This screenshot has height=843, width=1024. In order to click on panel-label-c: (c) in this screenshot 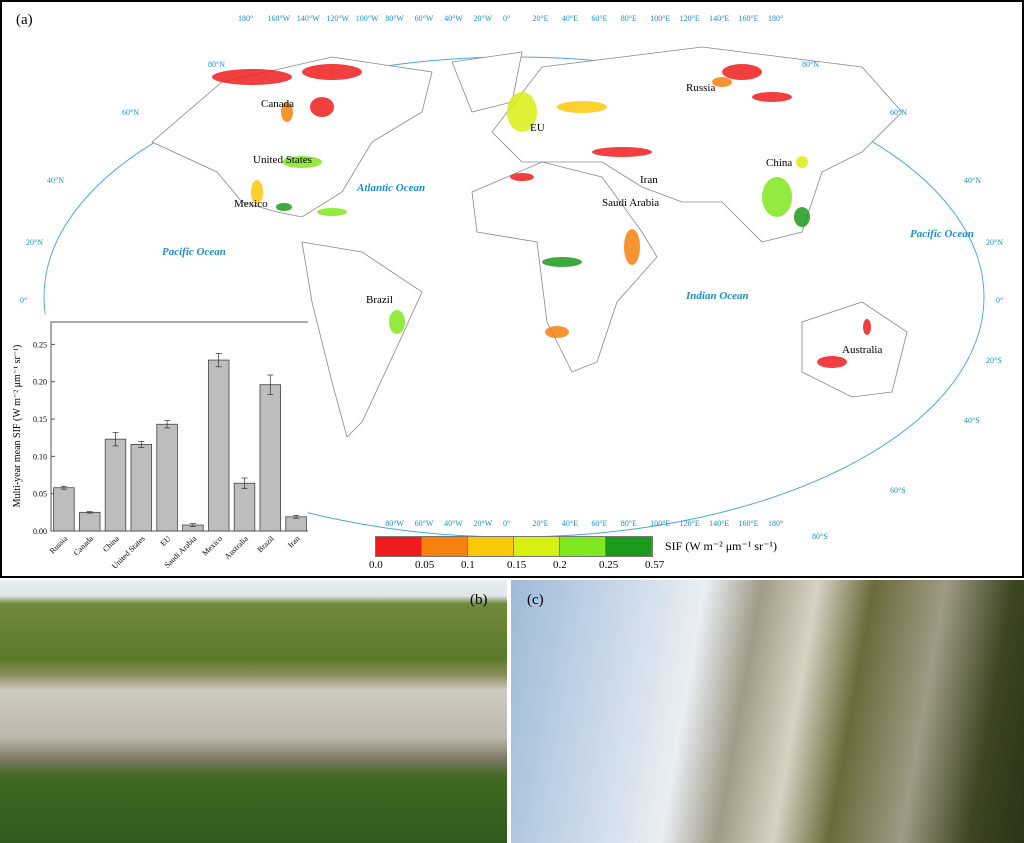, I will do `click(535, 600)`.